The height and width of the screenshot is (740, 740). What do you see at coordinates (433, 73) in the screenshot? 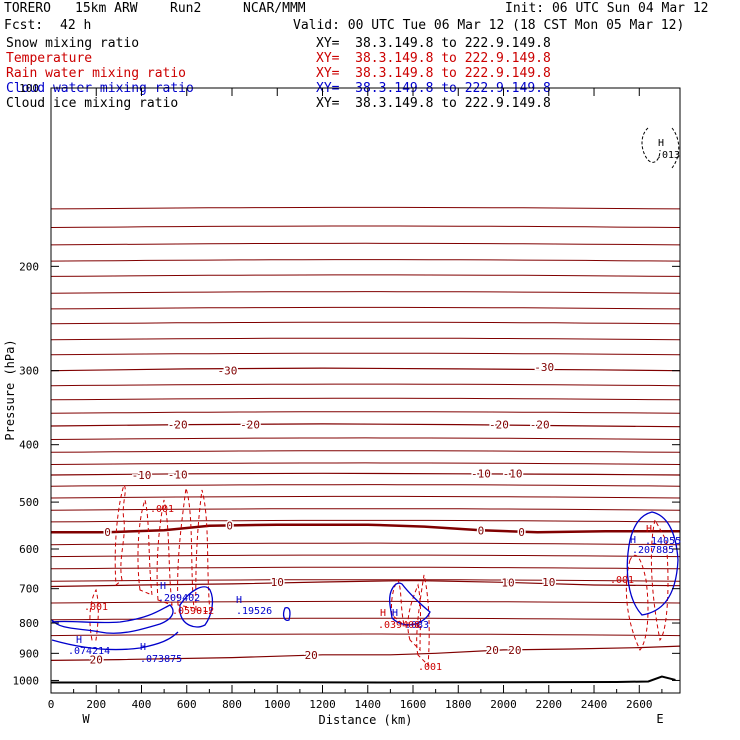
I see `field-xy-rain: XY= 38.3.149.8 to 222.9.149.8` at bounding box center [433, 73].